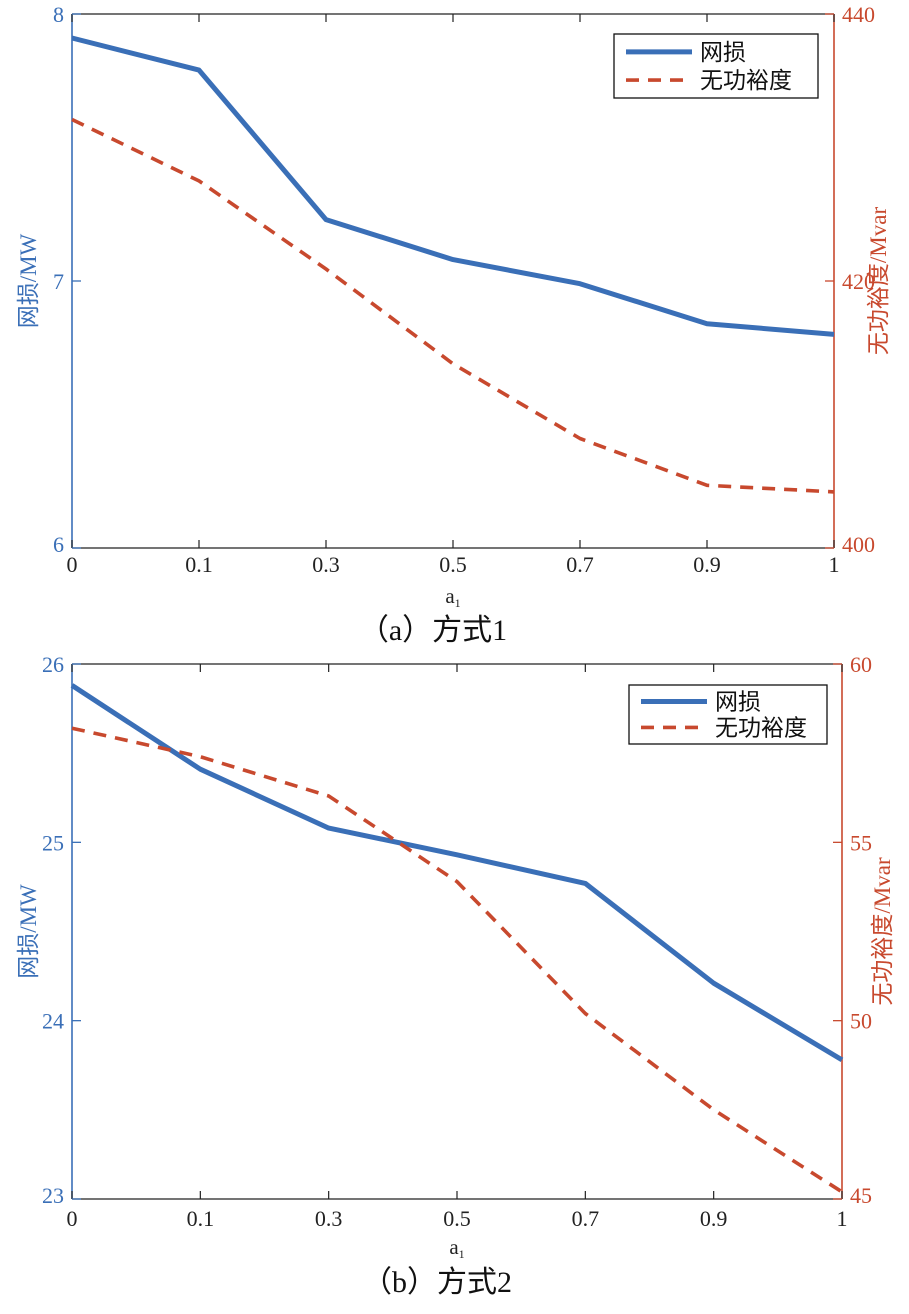 This screenshot has width=909, height=1314. Describe the element at coordinates (861, 842) in the screenshot. I see `right-y-tick-label: 55` at that location.